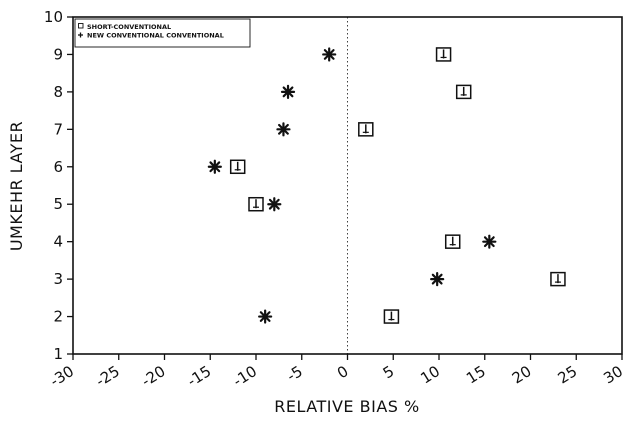 The height and width of the screenshot is (427, 627). Describe the element at coordinates (62, 376) in the screenshot. I see `x-tick-label: -30` at that location.